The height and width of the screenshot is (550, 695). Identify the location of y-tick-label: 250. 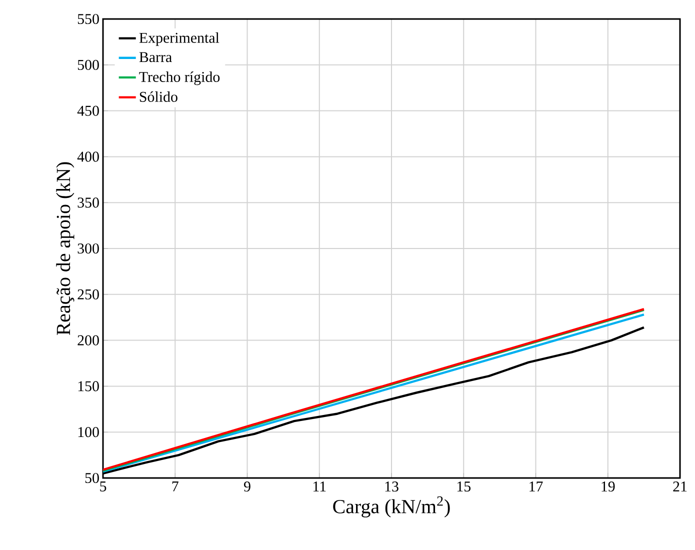
(88, 294).